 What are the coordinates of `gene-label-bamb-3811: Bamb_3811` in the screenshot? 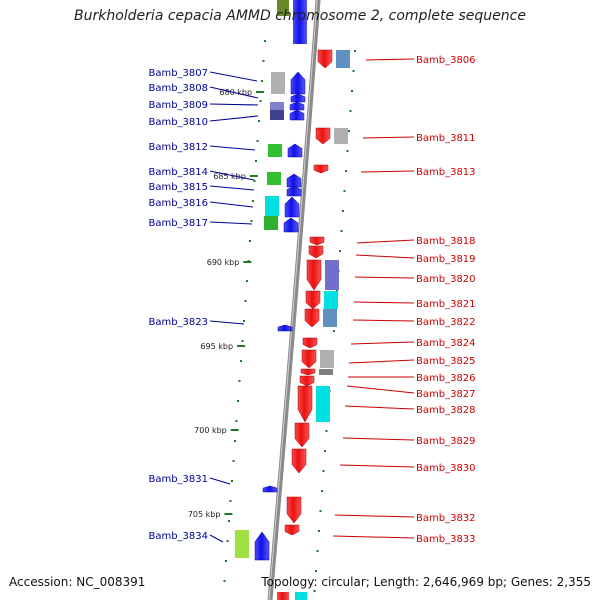 It's located at (446, 138).